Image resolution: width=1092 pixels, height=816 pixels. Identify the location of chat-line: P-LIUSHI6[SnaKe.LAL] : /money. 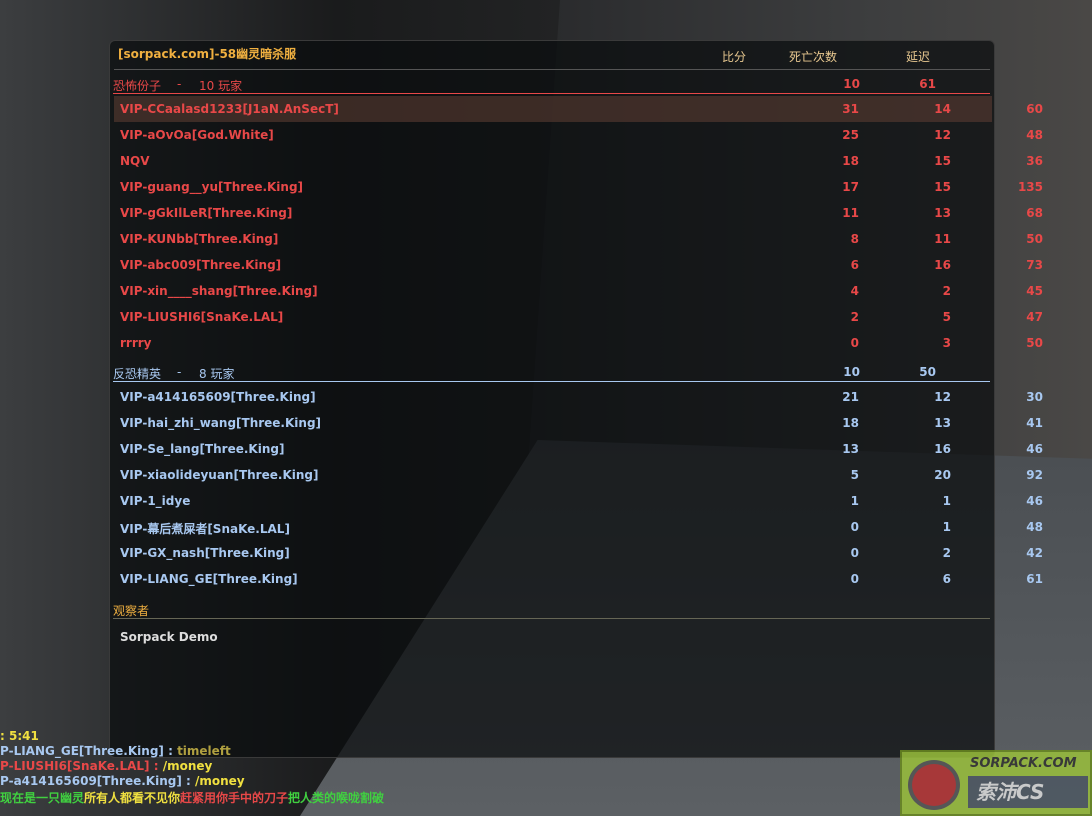
(106, 766).